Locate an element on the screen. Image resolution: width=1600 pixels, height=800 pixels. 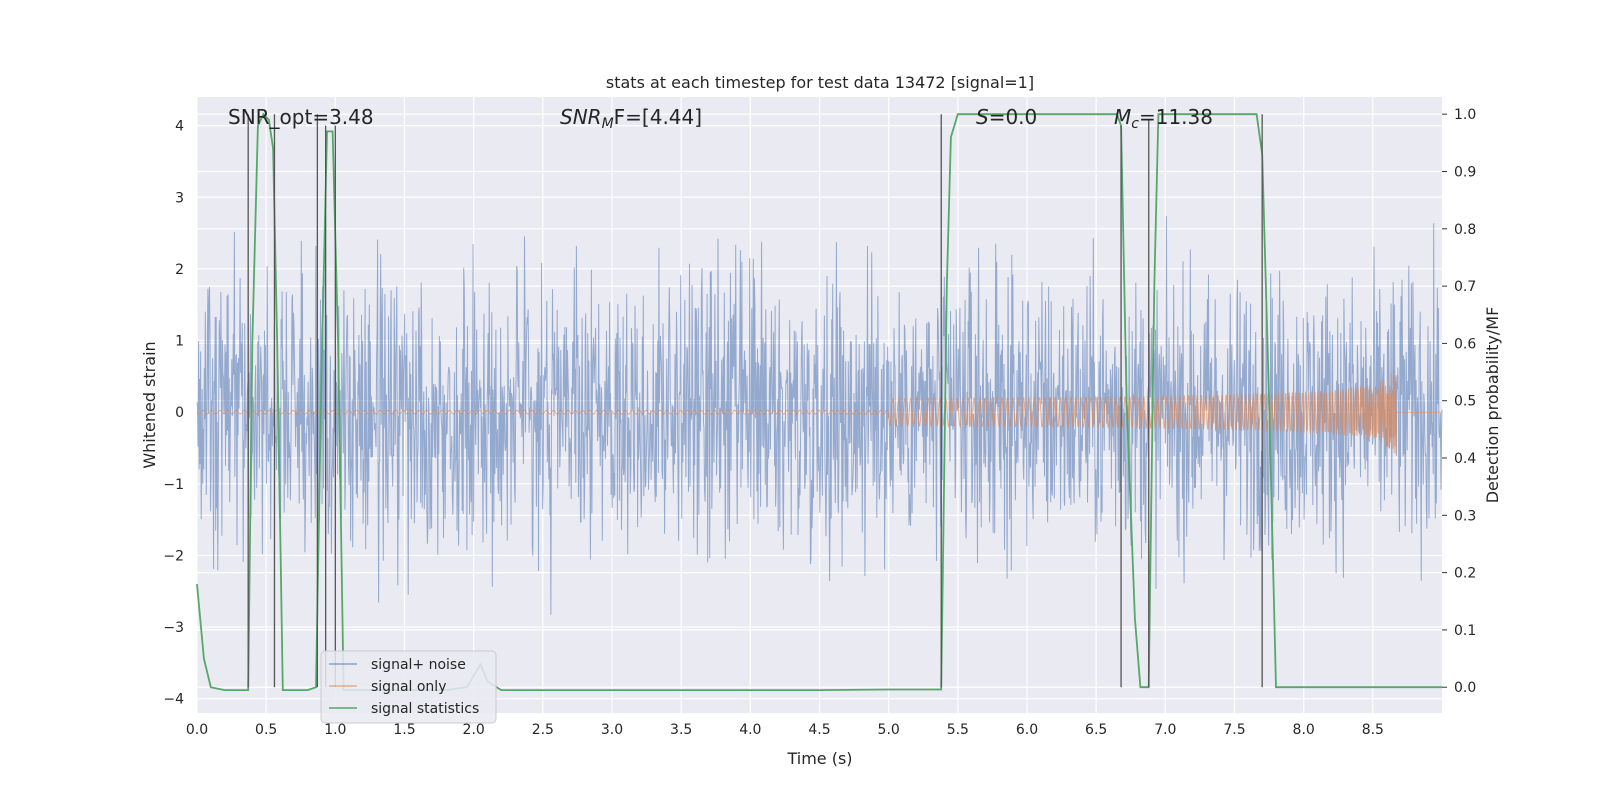
x-tick-6: 3.0 is located at coordinates (612, 730).